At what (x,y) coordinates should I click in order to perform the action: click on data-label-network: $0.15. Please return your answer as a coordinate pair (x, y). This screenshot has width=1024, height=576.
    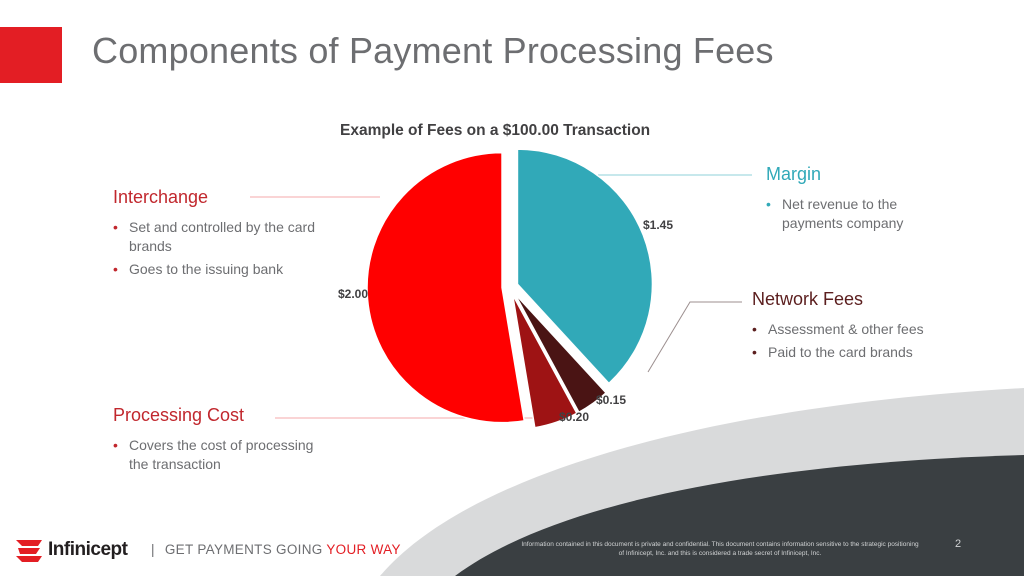
    Looking at the image, I should click on (611, 400).